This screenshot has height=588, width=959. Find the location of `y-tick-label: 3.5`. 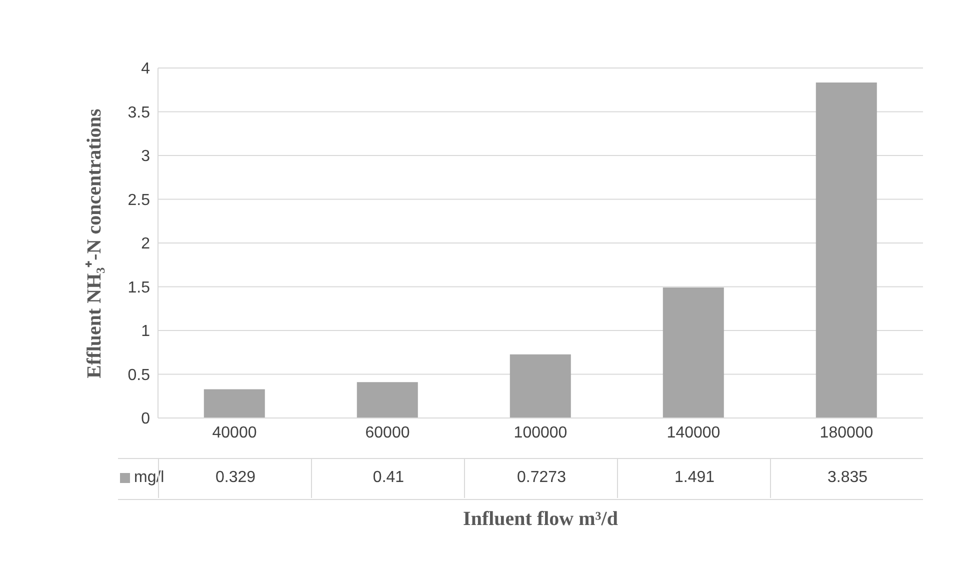

y-tick-label: 3.5 is located at coordinates (139, 113).